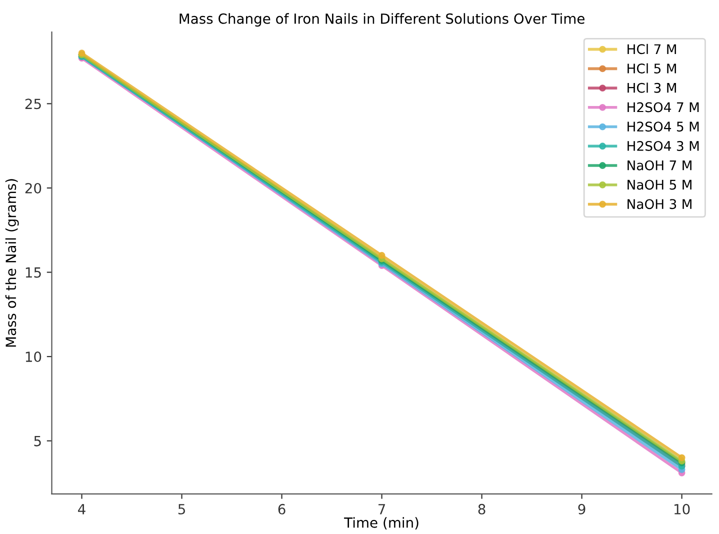 The width and height of the screenshot is (719, 534). I want to click on x-tick-label: 5, so click(181, 509).